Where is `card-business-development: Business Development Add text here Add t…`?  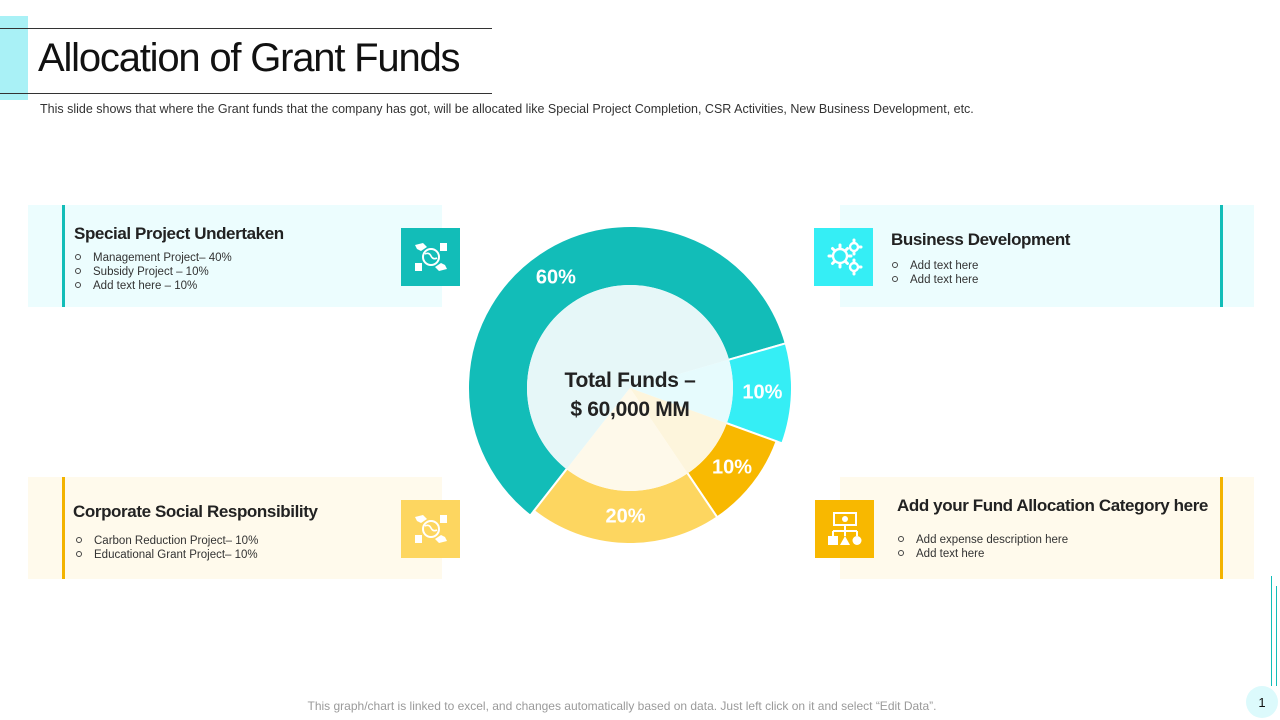 card-business-development: Business Development Add text here Add t… is located at coordinates (1047, 256).